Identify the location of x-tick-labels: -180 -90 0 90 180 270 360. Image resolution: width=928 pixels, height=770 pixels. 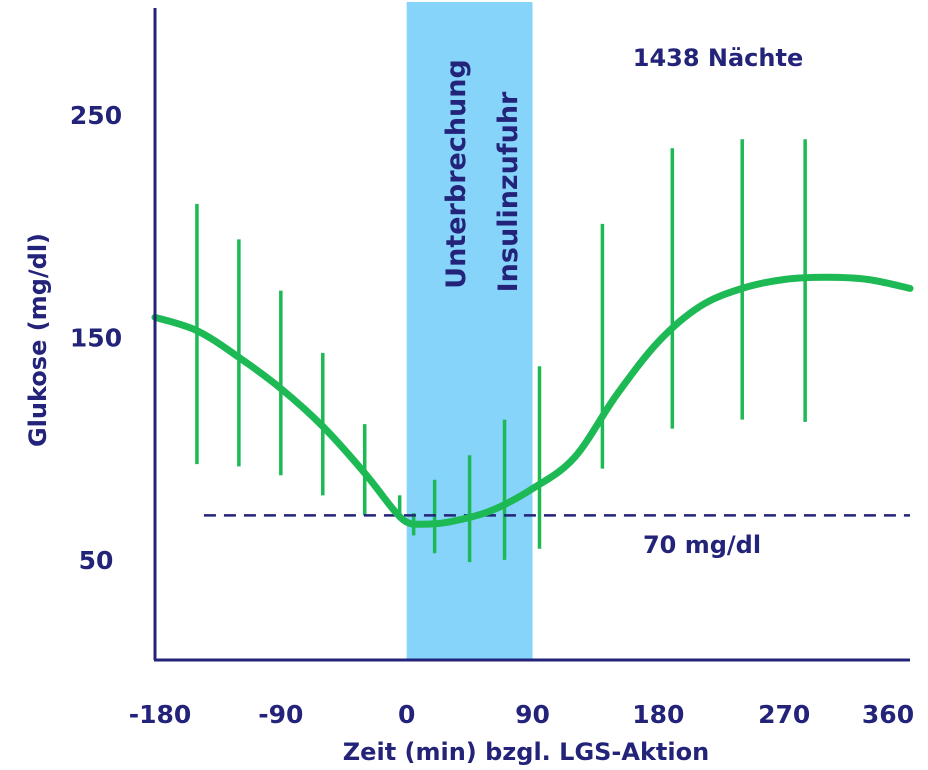
(521, 714).